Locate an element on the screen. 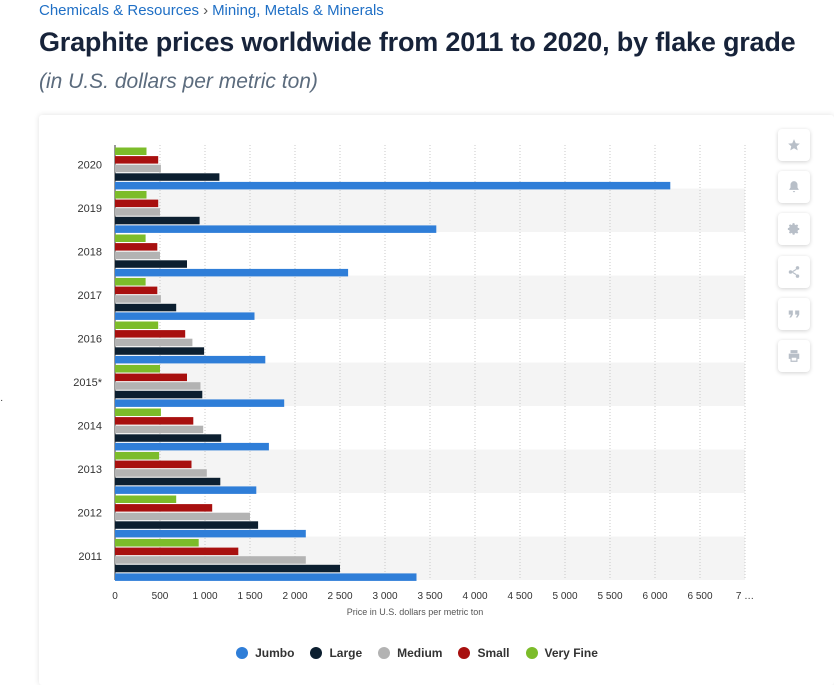 Image resolution: width=834 pixels, height=685 pixels. cite-button is located at coordinates (794, 314).